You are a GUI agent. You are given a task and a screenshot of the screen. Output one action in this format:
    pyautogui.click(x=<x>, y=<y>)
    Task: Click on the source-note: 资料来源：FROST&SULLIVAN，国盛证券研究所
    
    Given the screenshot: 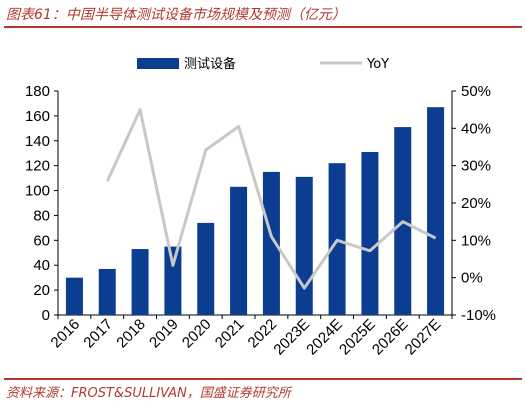 What is the action you would take?
    pyautogui.click(x=148, y=393)
    